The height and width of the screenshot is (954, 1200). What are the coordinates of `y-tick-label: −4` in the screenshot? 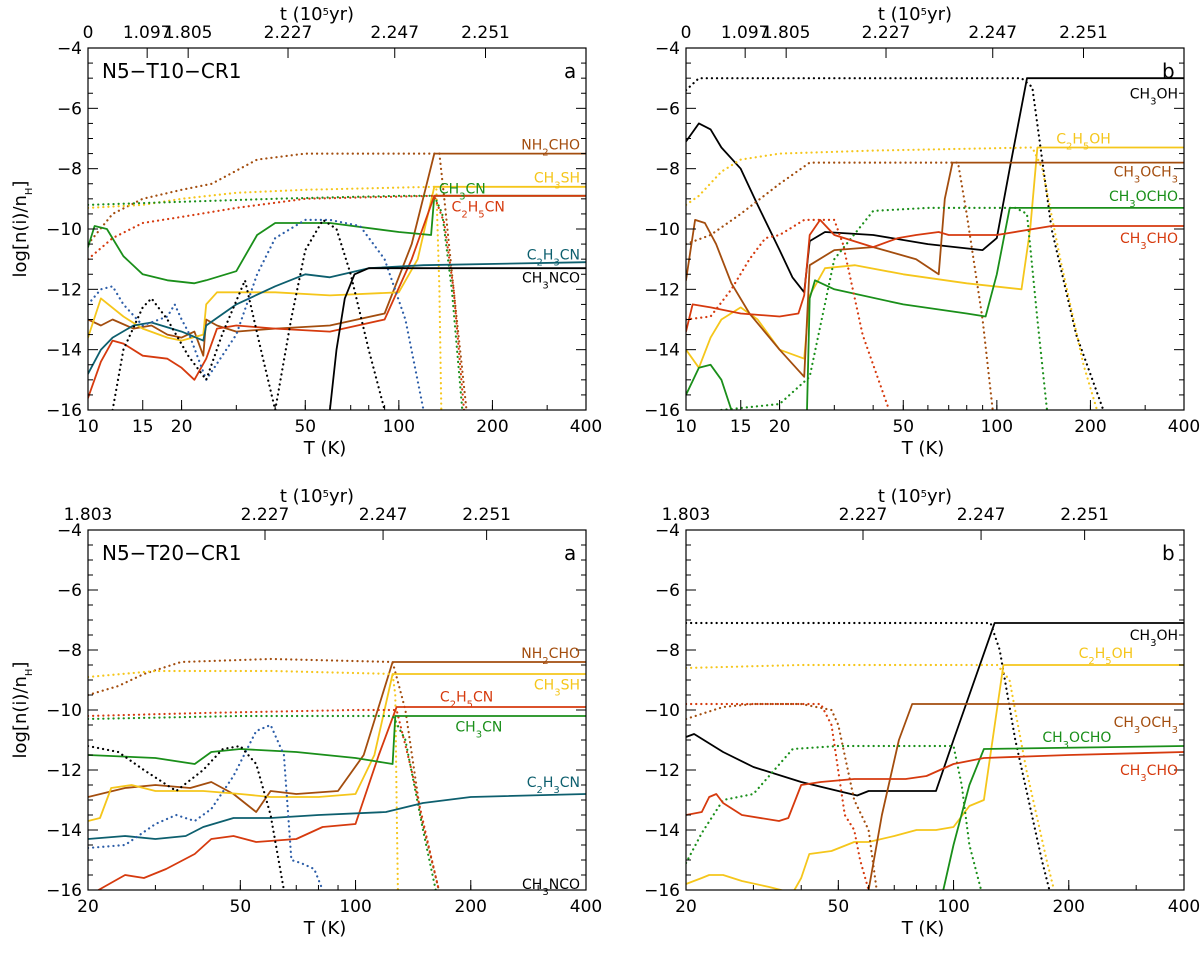 It's located at (667, 531).